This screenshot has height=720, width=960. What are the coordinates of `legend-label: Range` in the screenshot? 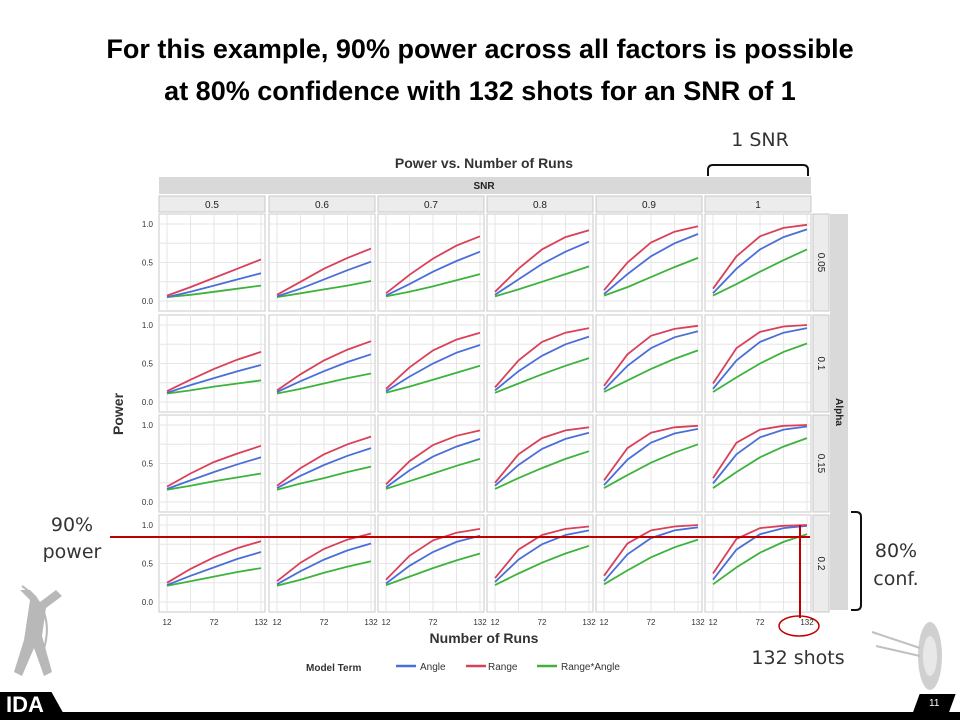 It's located at (503, 667).